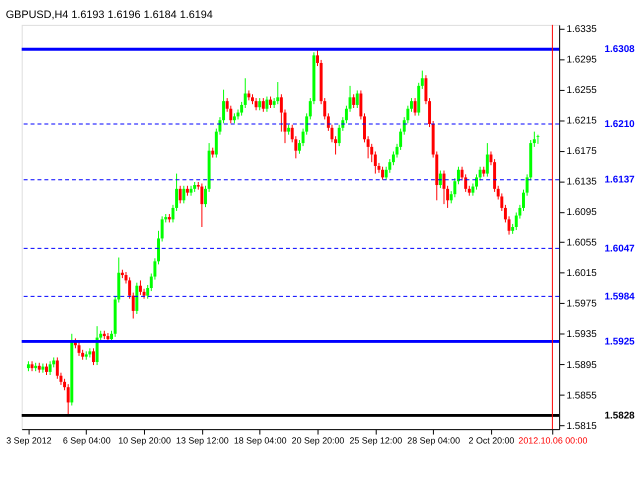 The width and height of the screenshot is (640, 480). What do you see at coordinates (260, 440) in the screenshot?
I see `x-tick-label: 18 Sep 04:00` at bounding box center [260, 440].